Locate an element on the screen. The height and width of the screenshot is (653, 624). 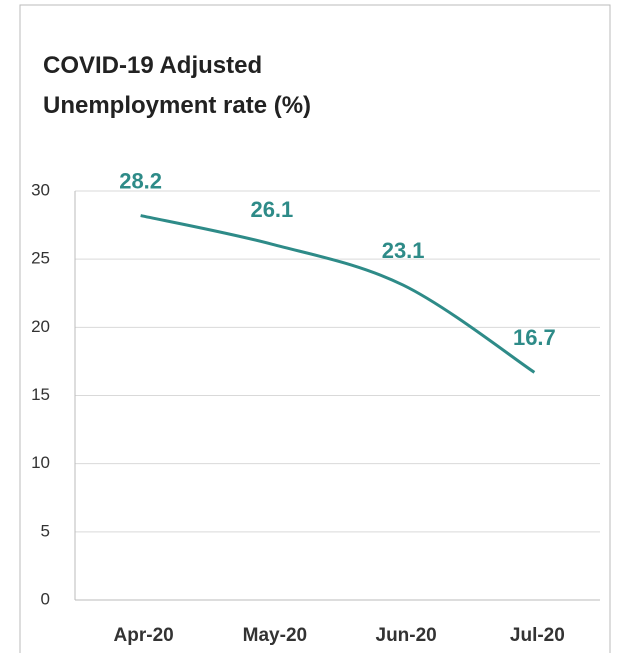
data-label: 23.1 is located at coordinates (403, 250).